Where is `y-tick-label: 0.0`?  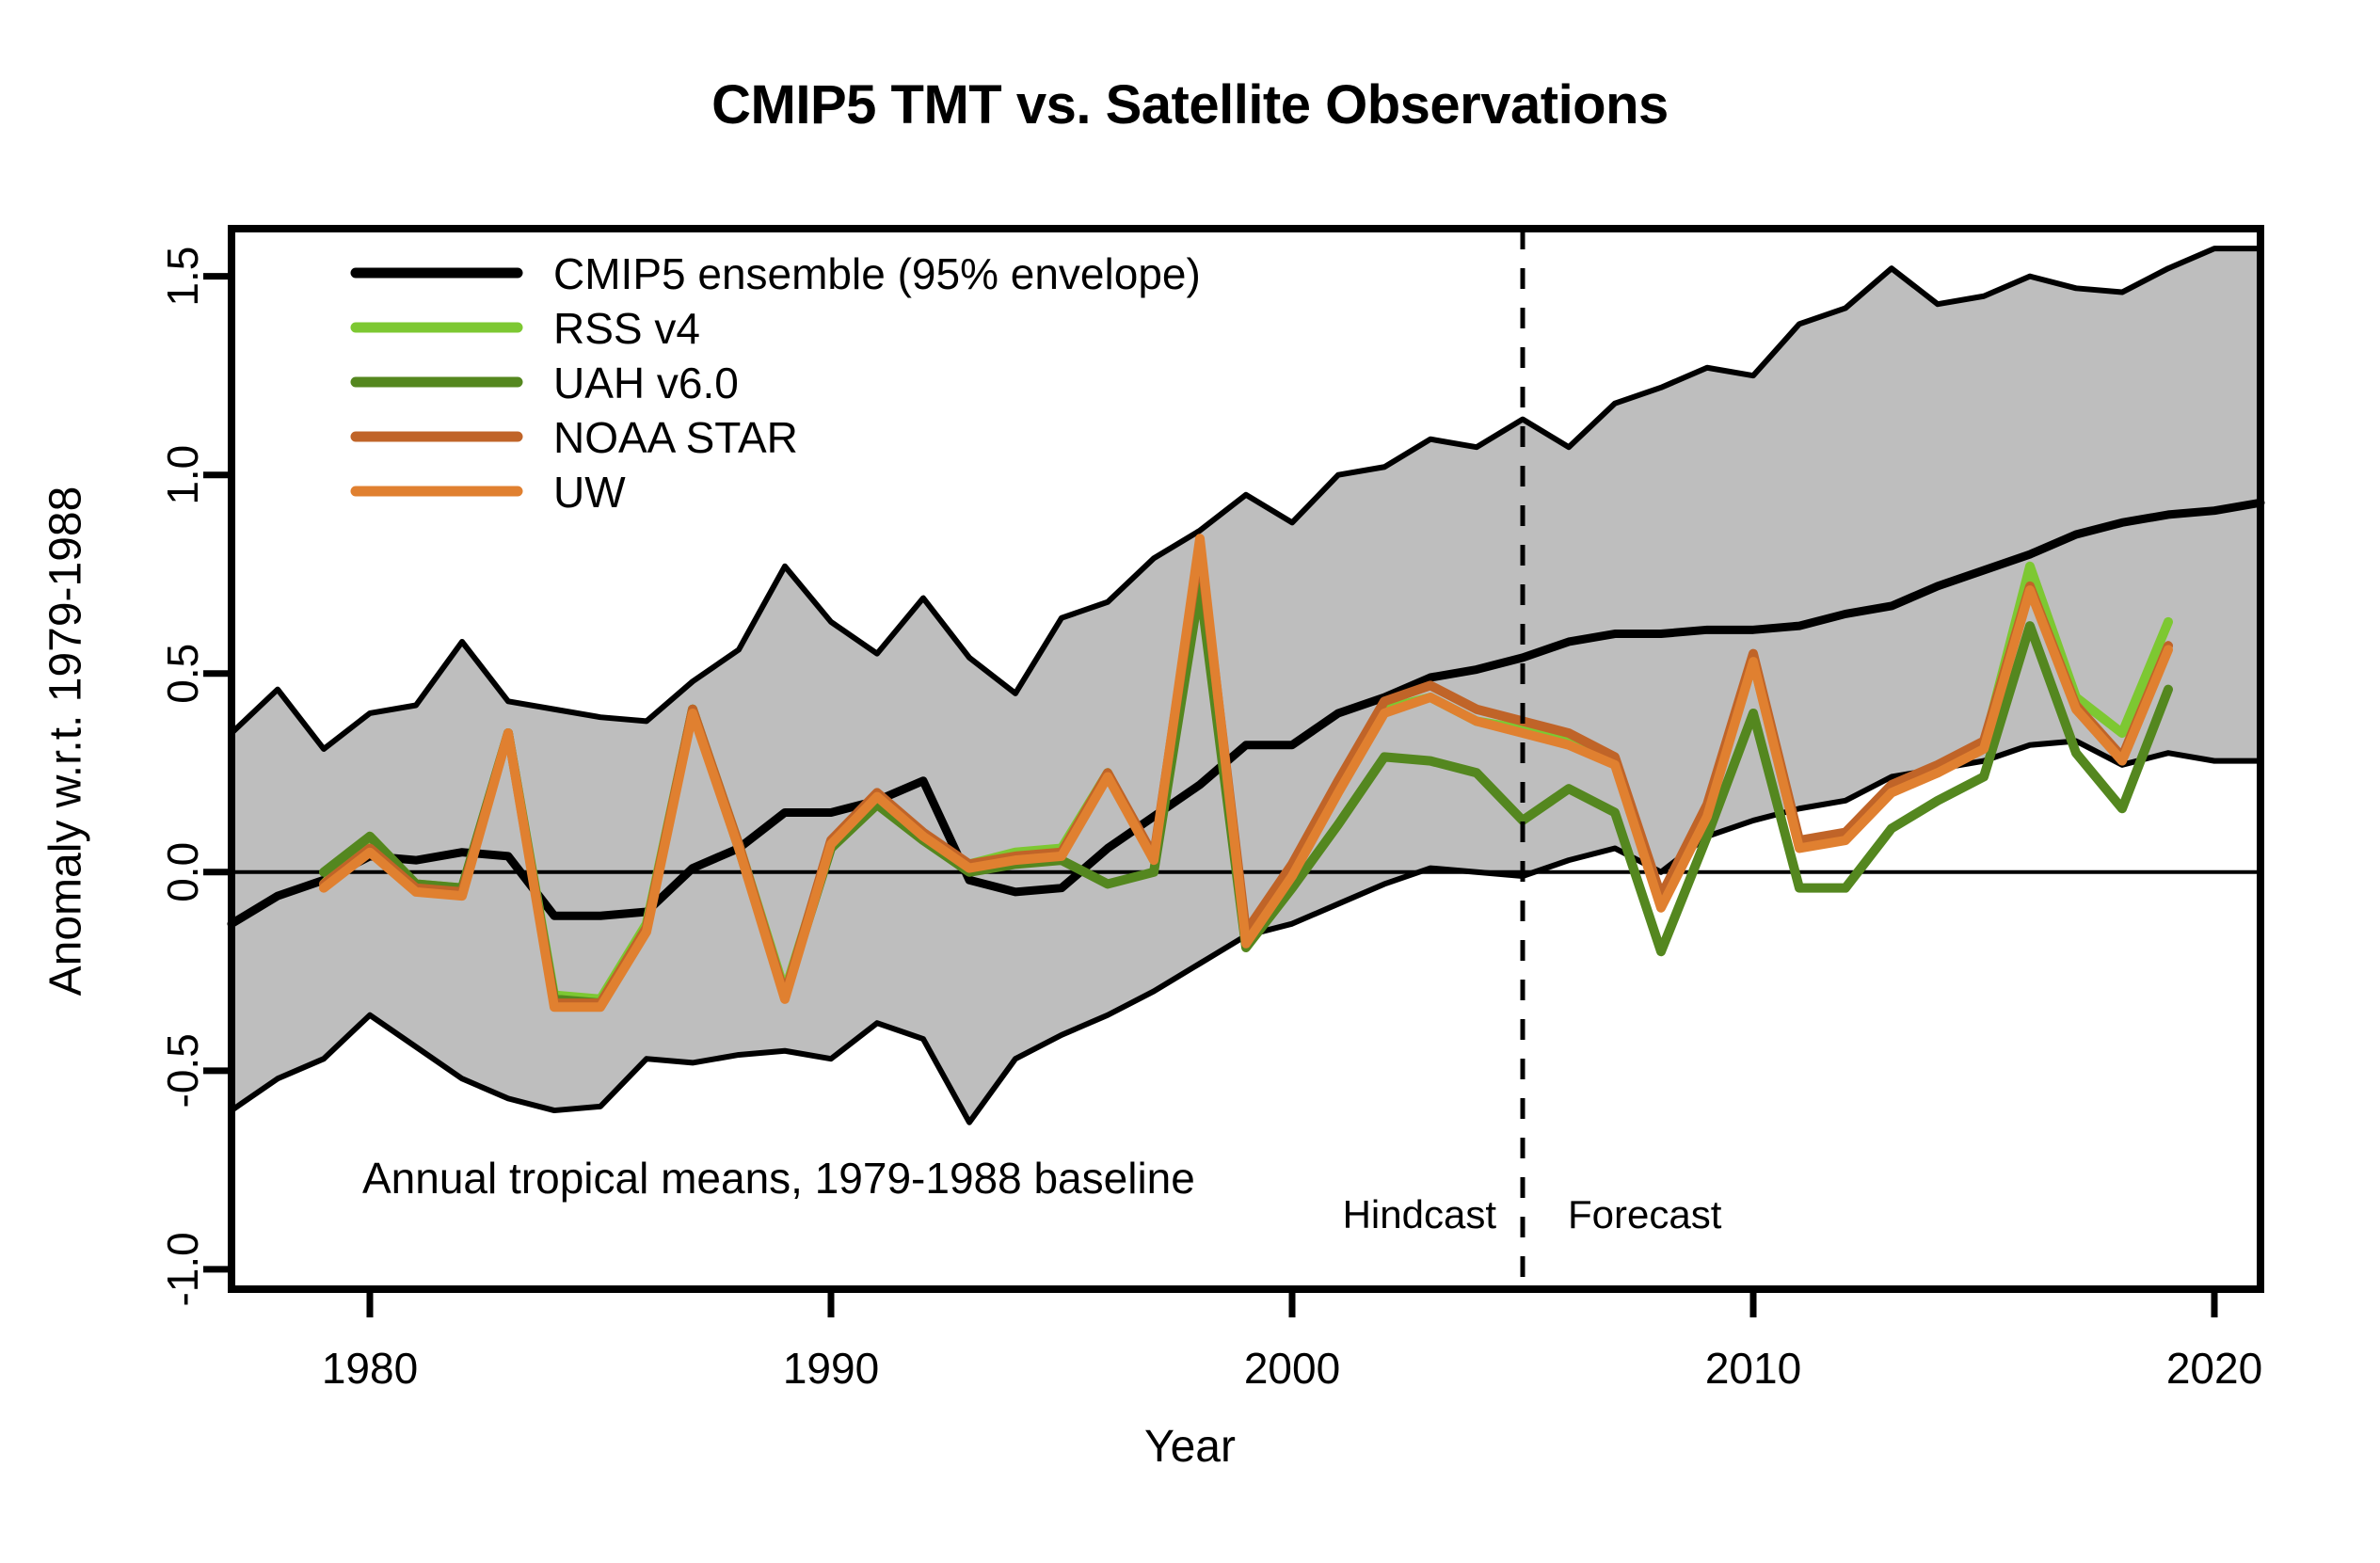 y-tick-label: 0.0 is located at coordinates (182, 872).